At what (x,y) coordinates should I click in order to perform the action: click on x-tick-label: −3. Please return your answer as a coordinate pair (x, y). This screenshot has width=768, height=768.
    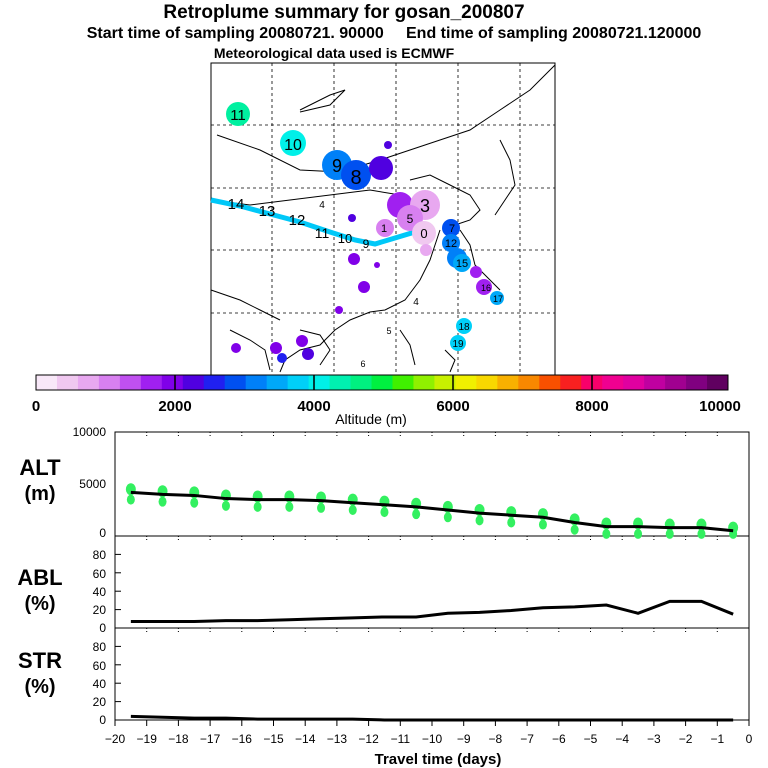
    Looking at the image, I should click on (654, 739).